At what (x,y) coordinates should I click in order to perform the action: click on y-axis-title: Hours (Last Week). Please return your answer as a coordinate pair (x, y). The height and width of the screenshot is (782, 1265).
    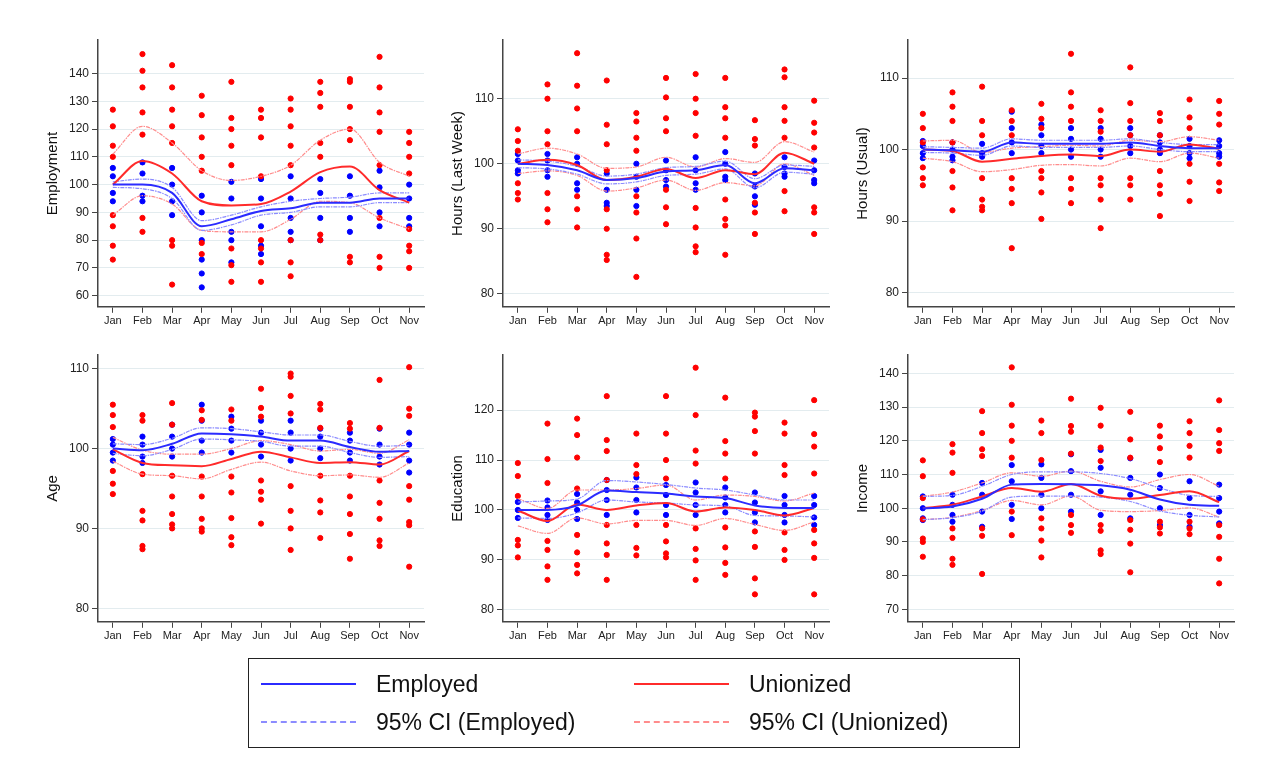
    Looking at the image, I should click on (457, 173).